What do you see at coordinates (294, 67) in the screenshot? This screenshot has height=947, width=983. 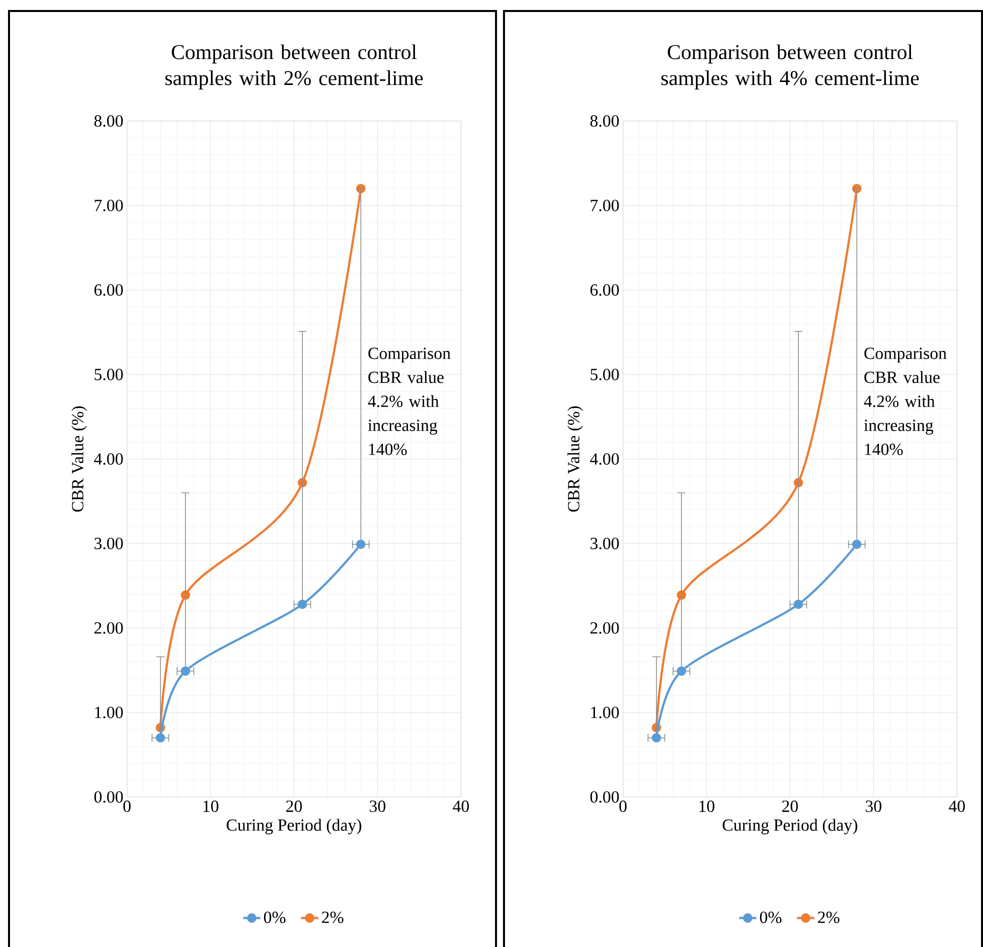 I see `chart-title: Comparison between control samples with 2% cement-lime` at bounding box center [294, 67].